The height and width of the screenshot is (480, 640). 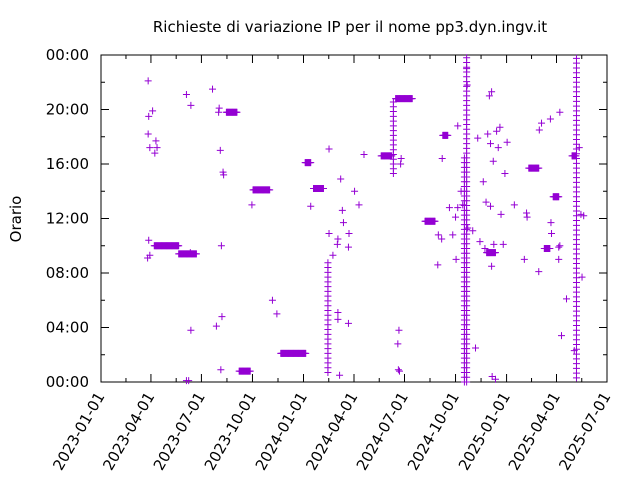 I want to click on x-tick-label: 2025-04-01, so click(x=534, y=431).